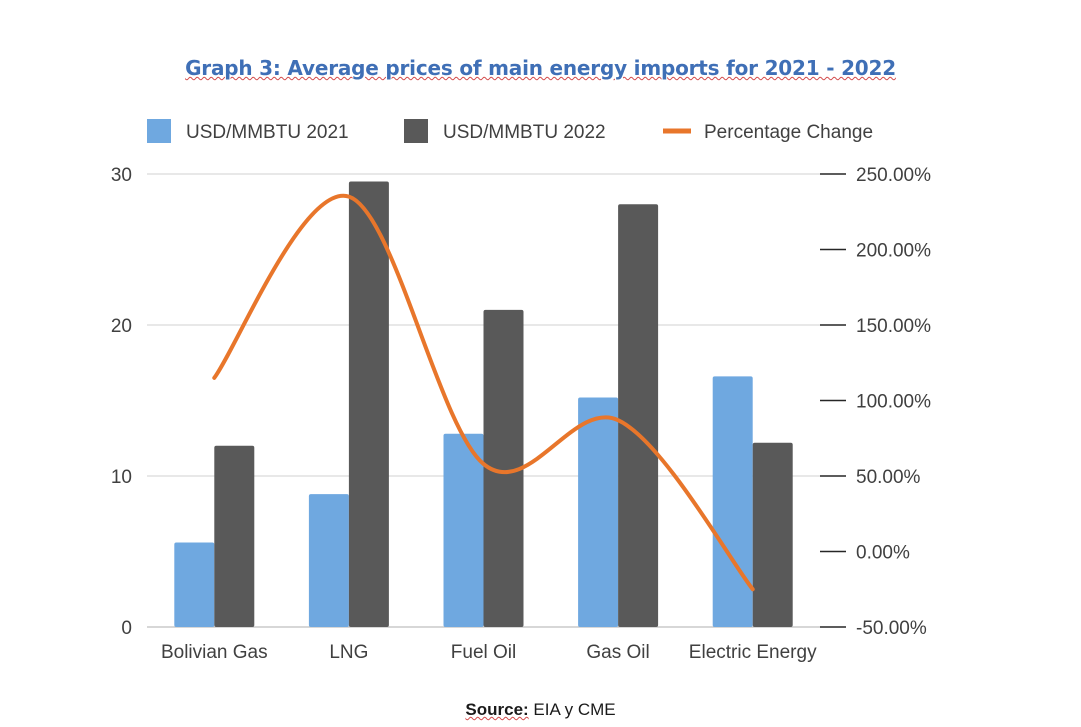 Image resolution: width=1081 pixels, height=727 pixels. Describe the element at coordinates (368, 404) in the screenshot. I see `bar-2022-lng` at that location.